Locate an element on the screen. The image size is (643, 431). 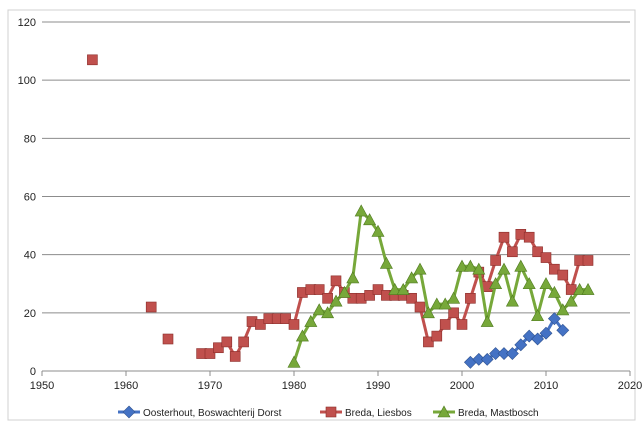
legend-label: Breda, Liesbos is located at coordinates (378, 413).